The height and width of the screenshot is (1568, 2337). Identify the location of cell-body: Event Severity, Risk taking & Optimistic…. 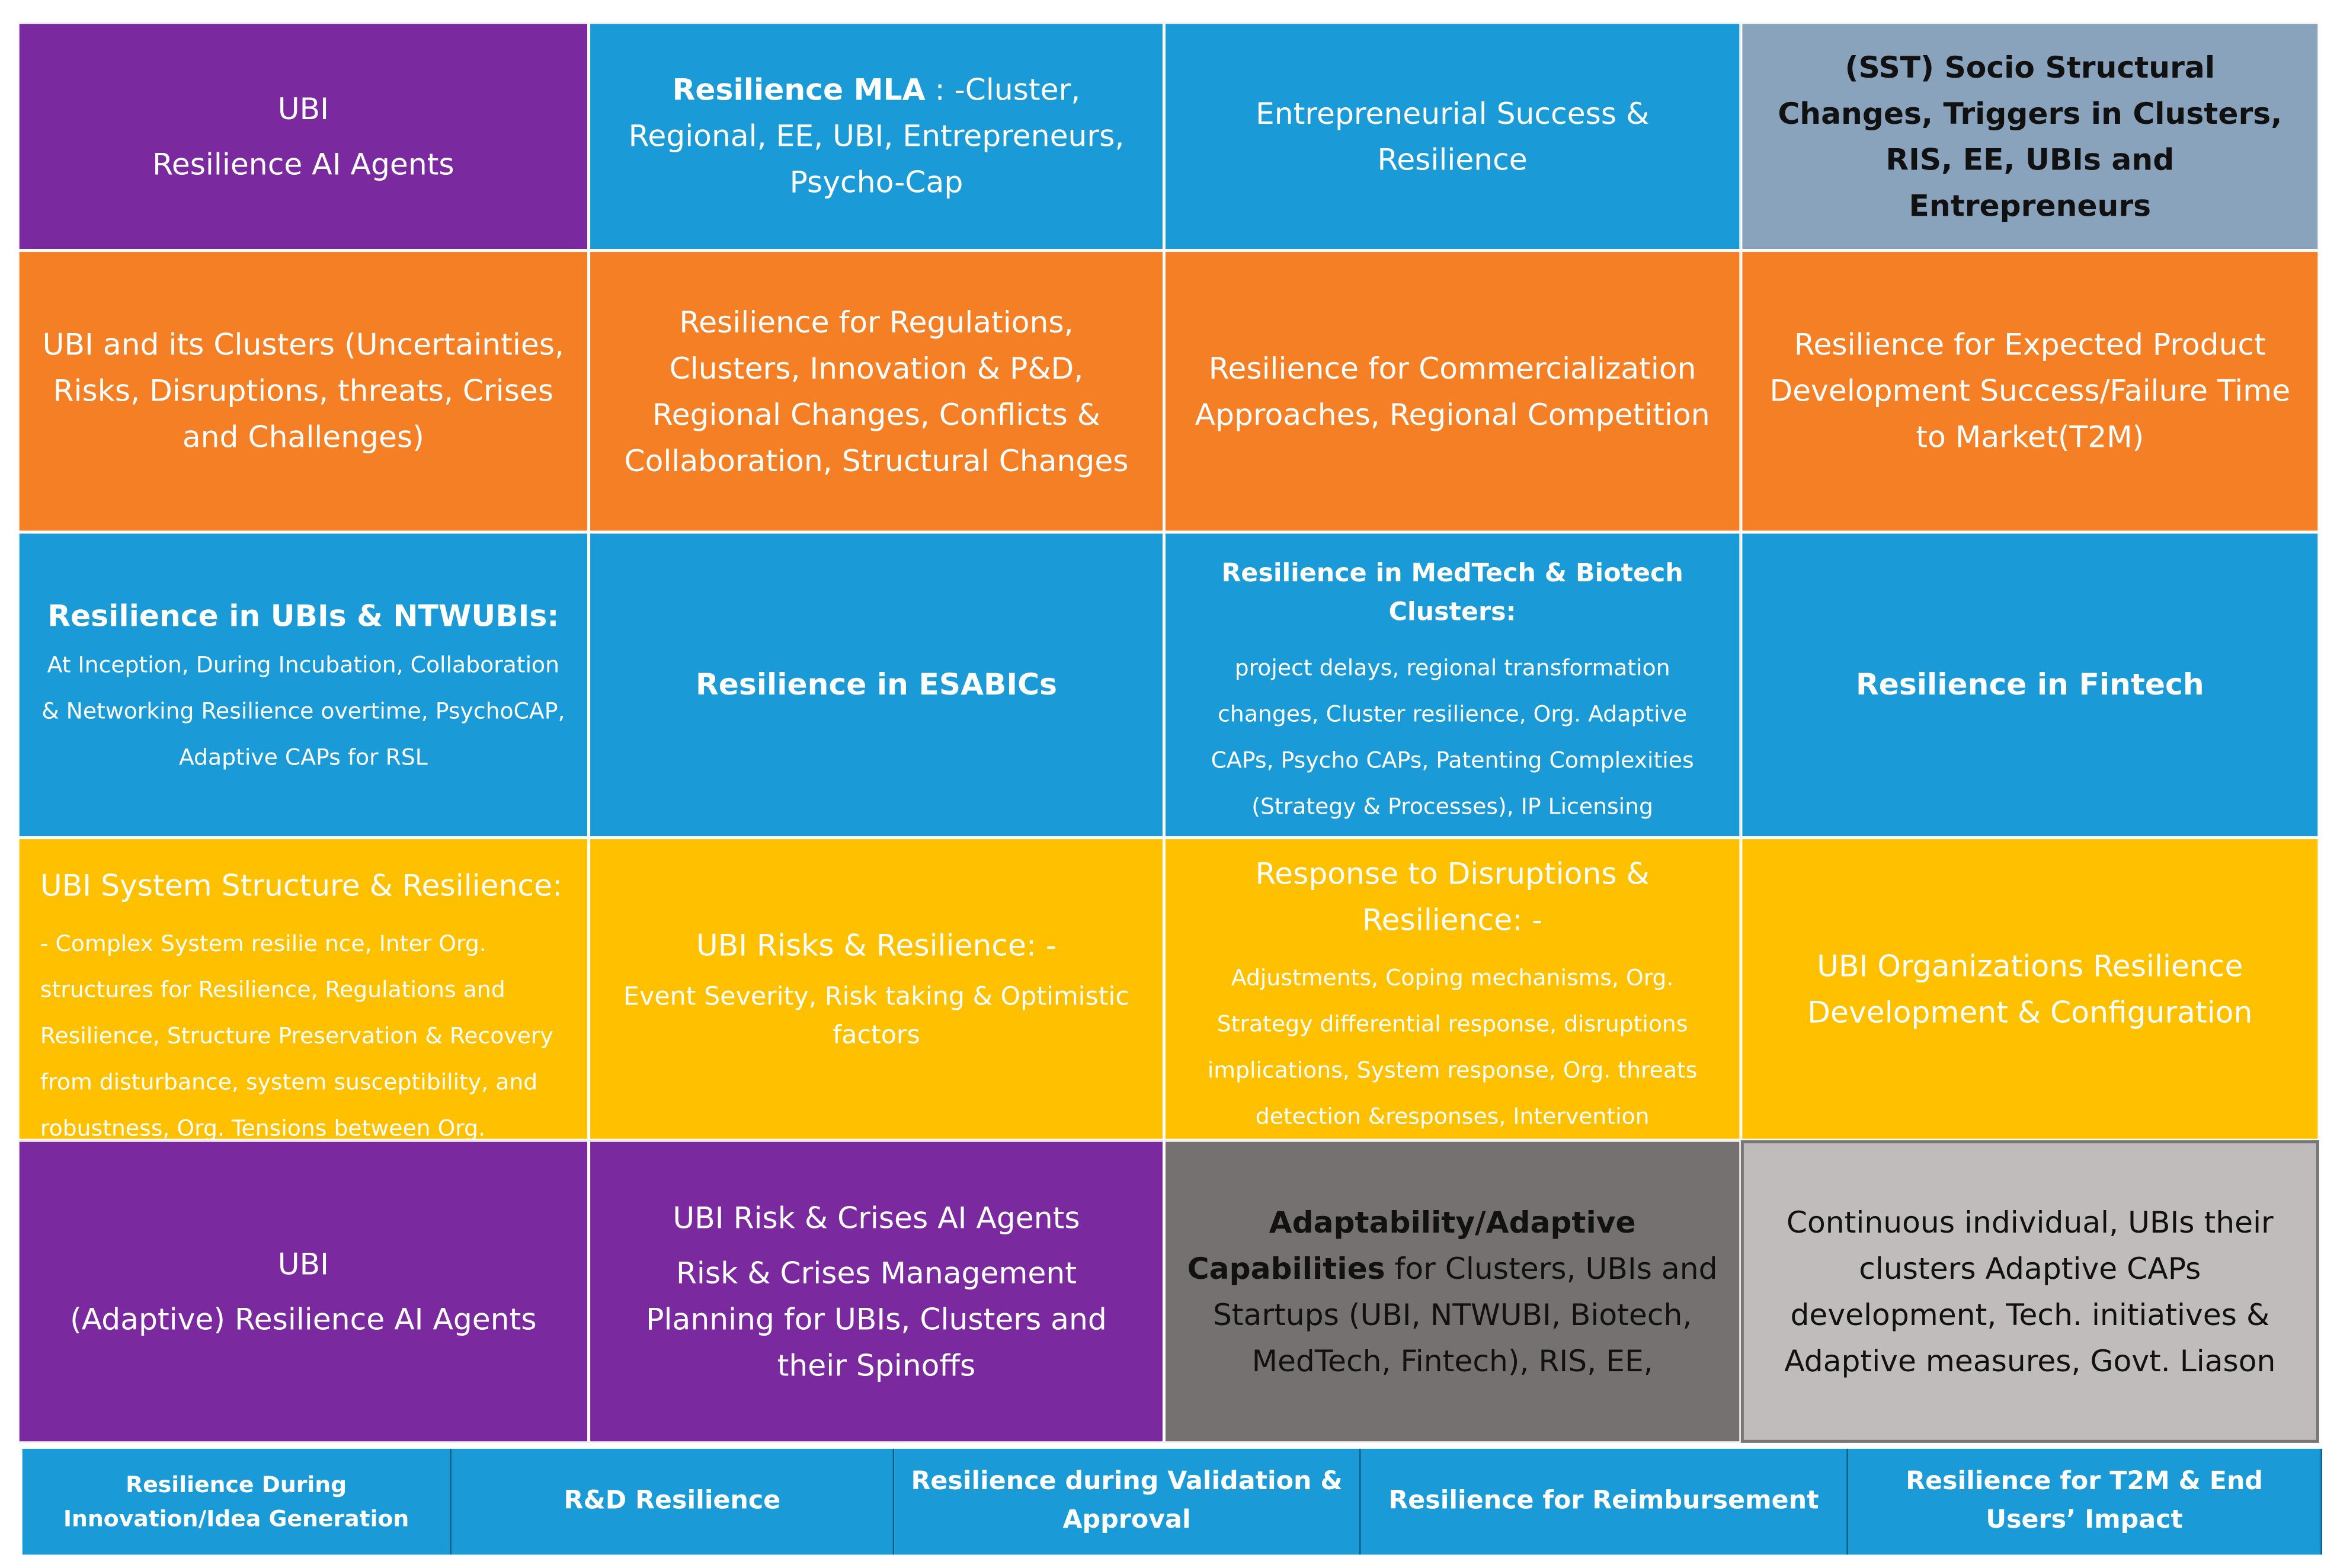
(876, 1016).